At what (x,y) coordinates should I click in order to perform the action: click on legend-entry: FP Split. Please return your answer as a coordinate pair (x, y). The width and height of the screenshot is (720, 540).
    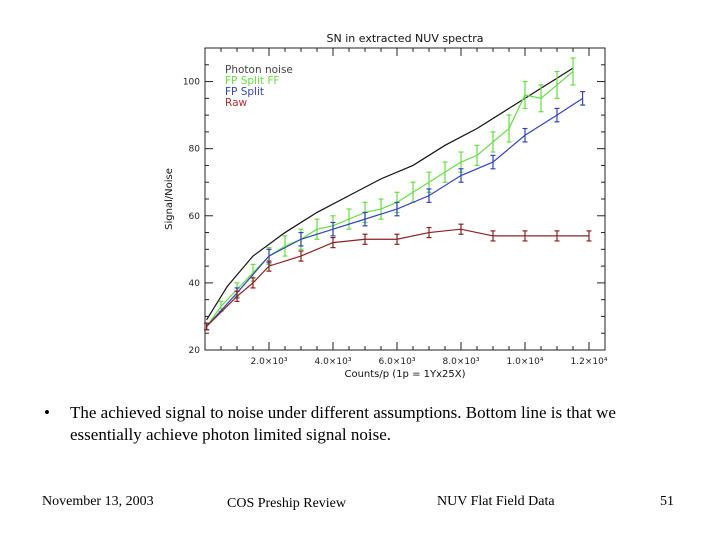
    Looking at the image, I should click on (244, 92).